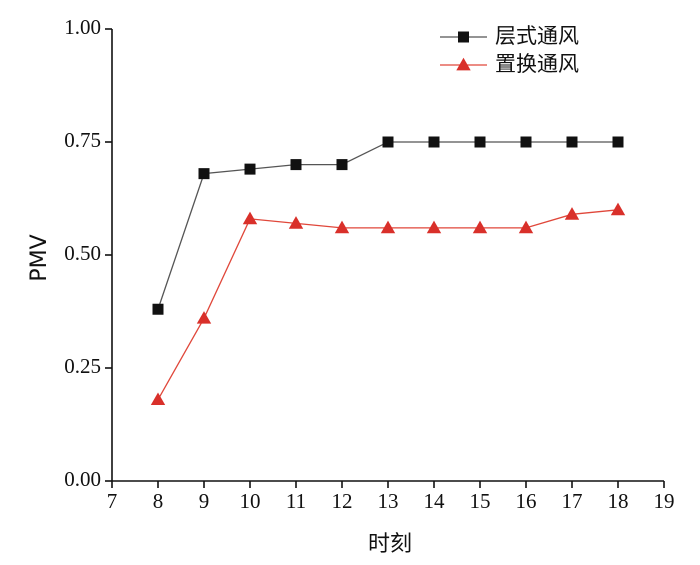 The image size is (700, 565). What do you see at coordinates (390, 544) in the screenshot?
I see `x-axis-title: 时刻` at bounding box center [390, 544].